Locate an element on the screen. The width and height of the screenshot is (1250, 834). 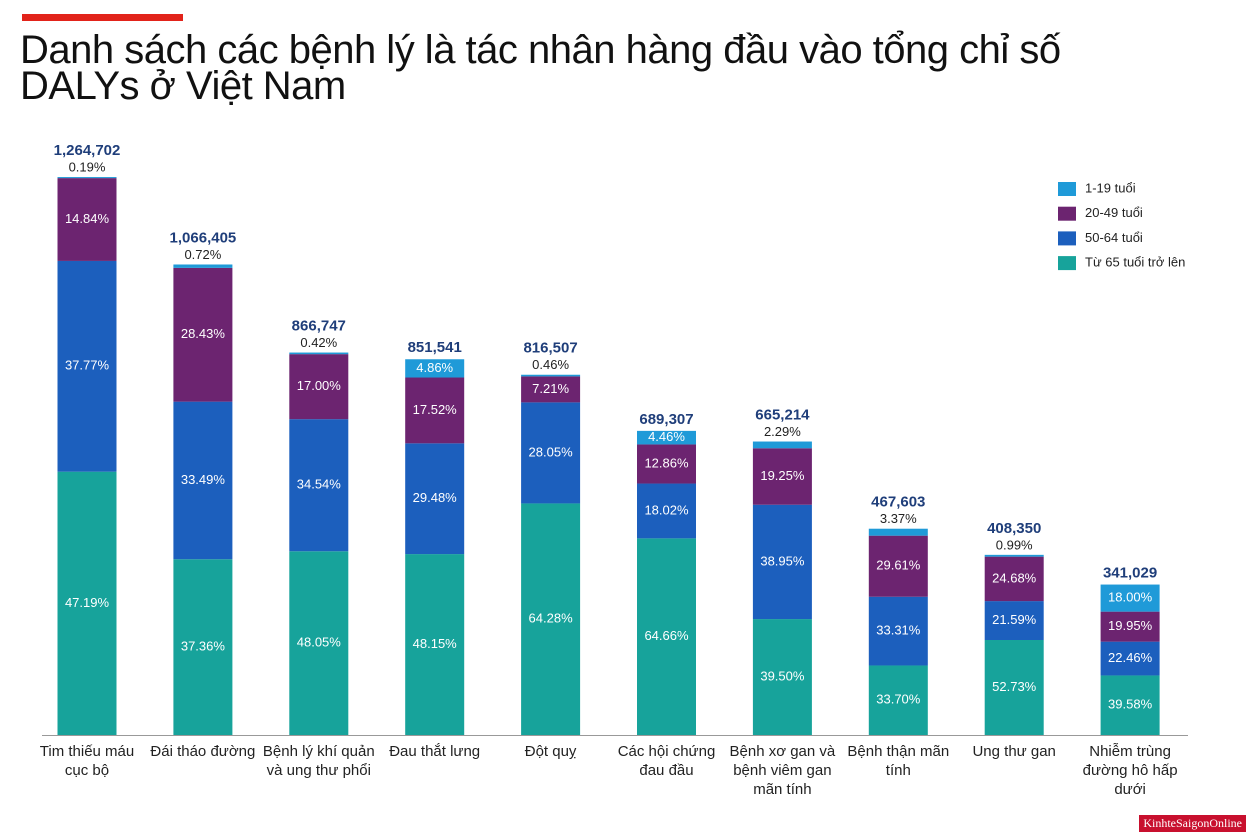
category-label: Bệnh xơ gan và bệnh viêm gan mãn tính is located at coordinates (782, 770).